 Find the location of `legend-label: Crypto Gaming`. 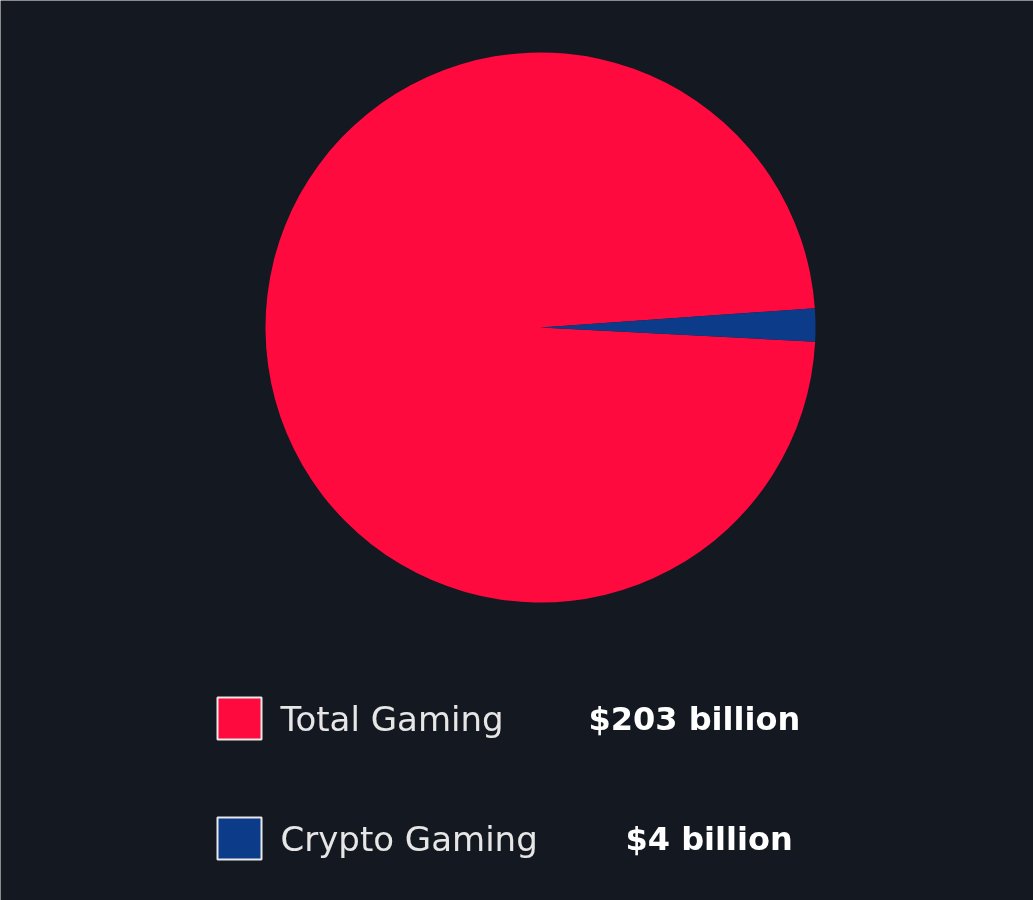

legend-label: Crypto Gaming is located at coordinates (409, 838).